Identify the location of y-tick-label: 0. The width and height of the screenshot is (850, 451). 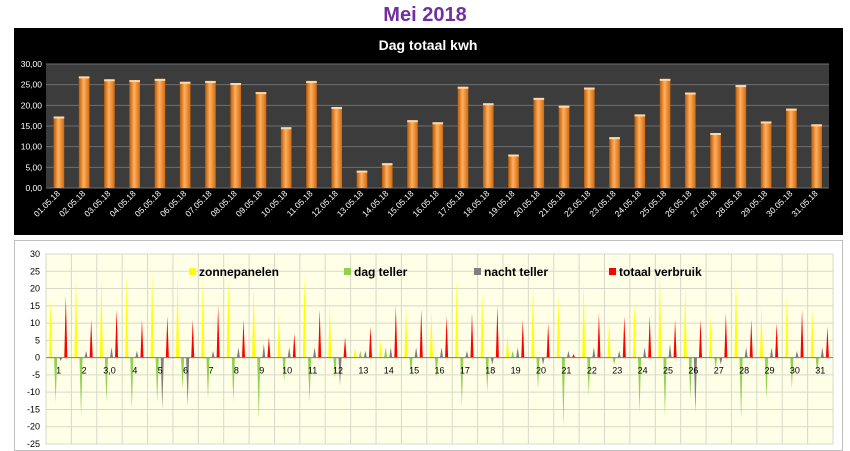
(37, 358).